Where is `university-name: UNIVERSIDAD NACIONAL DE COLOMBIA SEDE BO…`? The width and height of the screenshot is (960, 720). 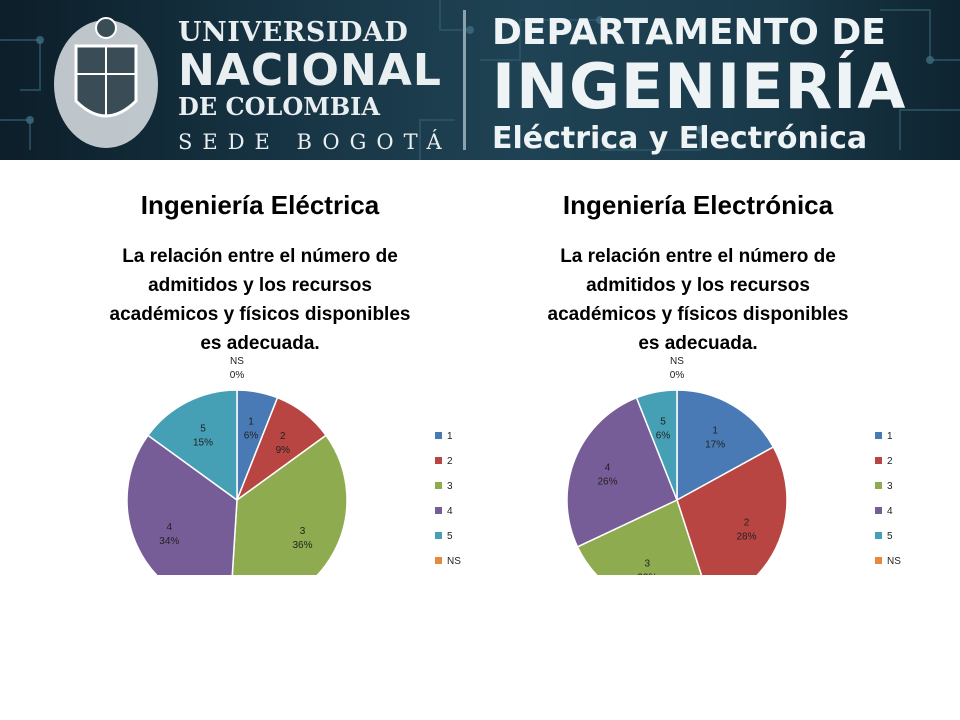 university-name: UNIVERSIDAD NACIONAL DE COLOMBIA SEDE BO… is located at coordinates (315, 86).